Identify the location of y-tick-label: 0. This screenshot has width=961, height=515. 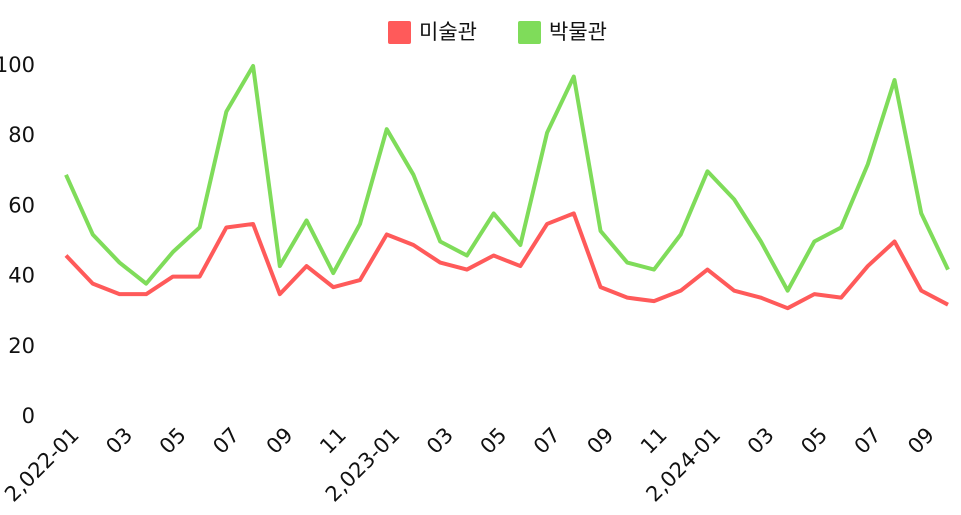
(28, 416).